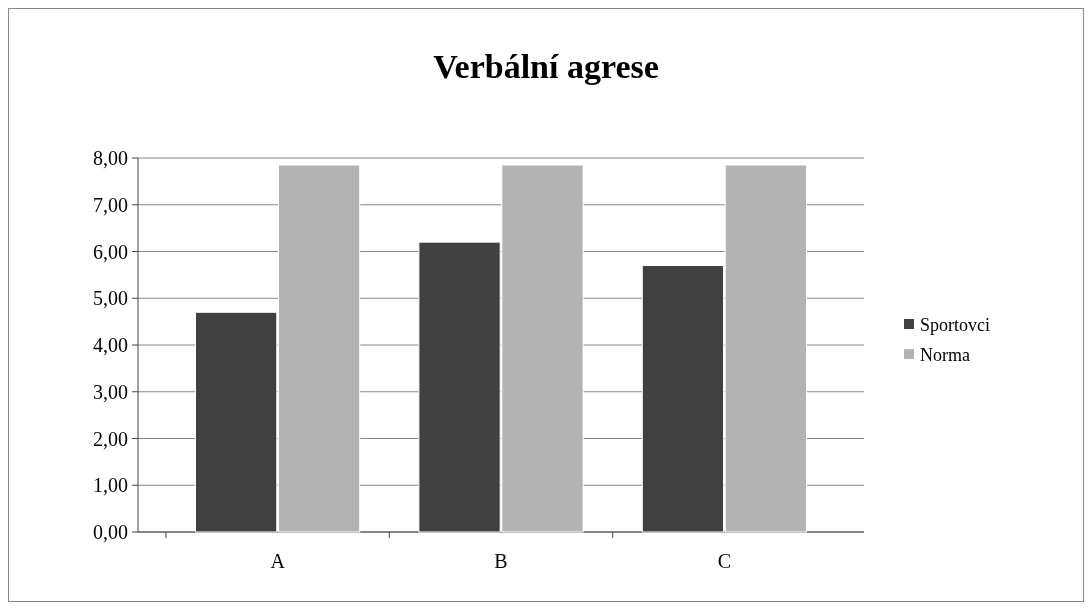 This screenshot has height=610, width=1092. Describe the element at coordinates (278, 561) in the screenshot. I see `x-tick-label: A` at that location.